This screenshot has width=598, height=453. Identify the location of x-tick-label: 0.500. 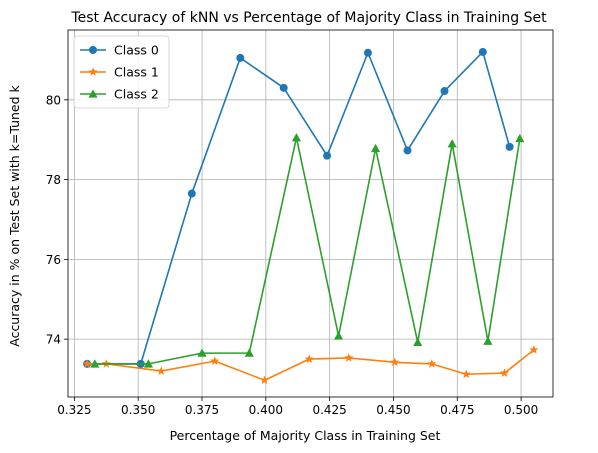
(521, 410).